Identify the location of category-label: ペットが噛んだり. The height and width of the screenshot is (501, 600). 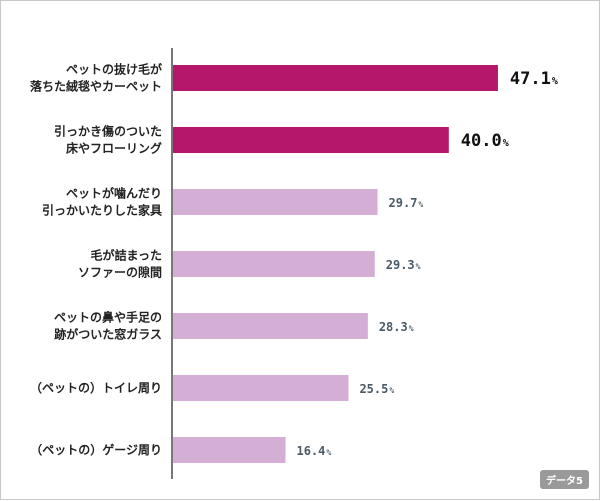
(114, 193).